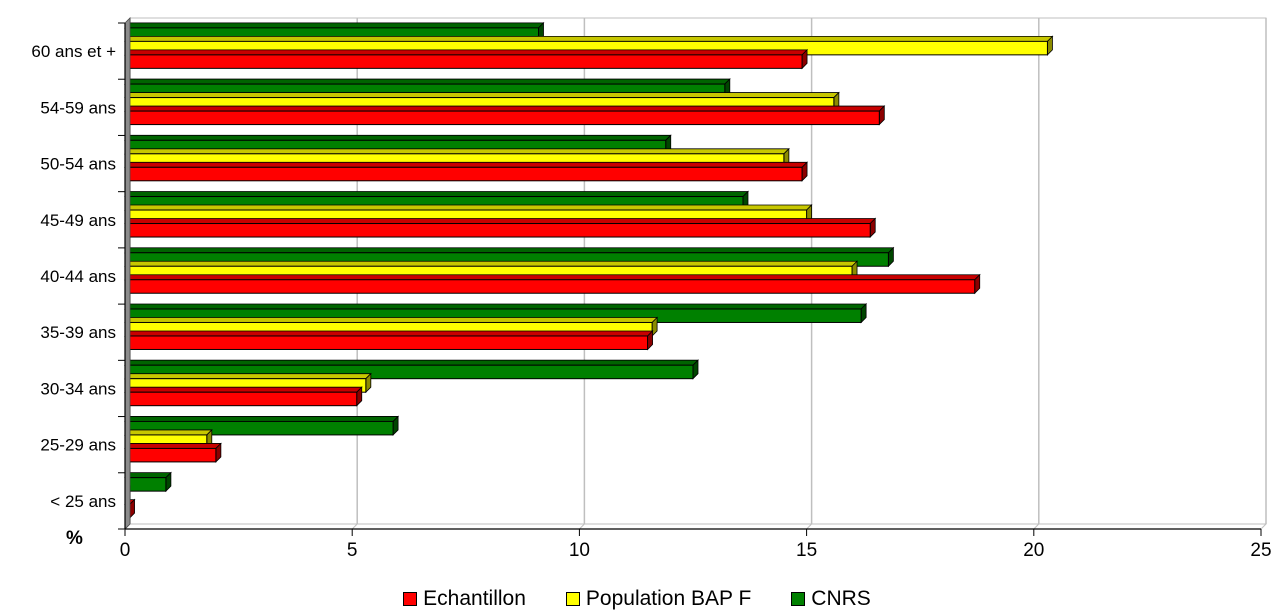  Describe the element at coordinates (410, 599) in the screenshot. I see `legend-swatch-echantillon` at that location.